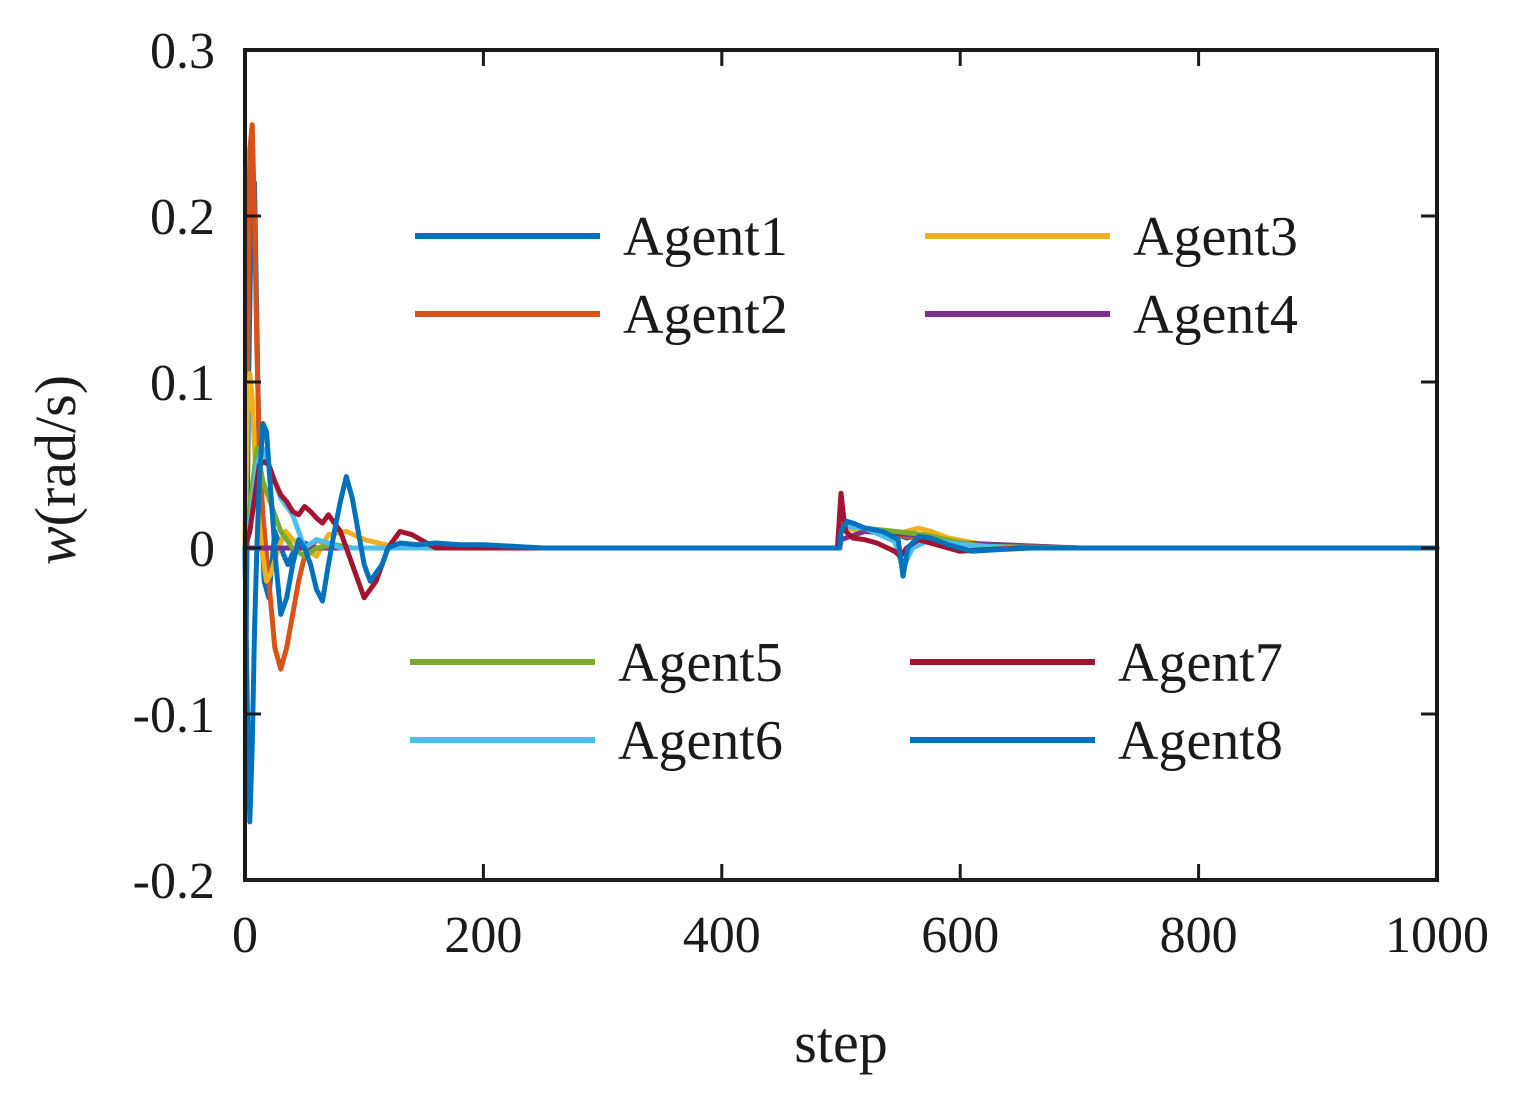 The height and width of the screenshot is (1109, 1533). Describe the element at coordinates (202, 549) in the screenshot. I see `y-tick-label: 0` at that location.